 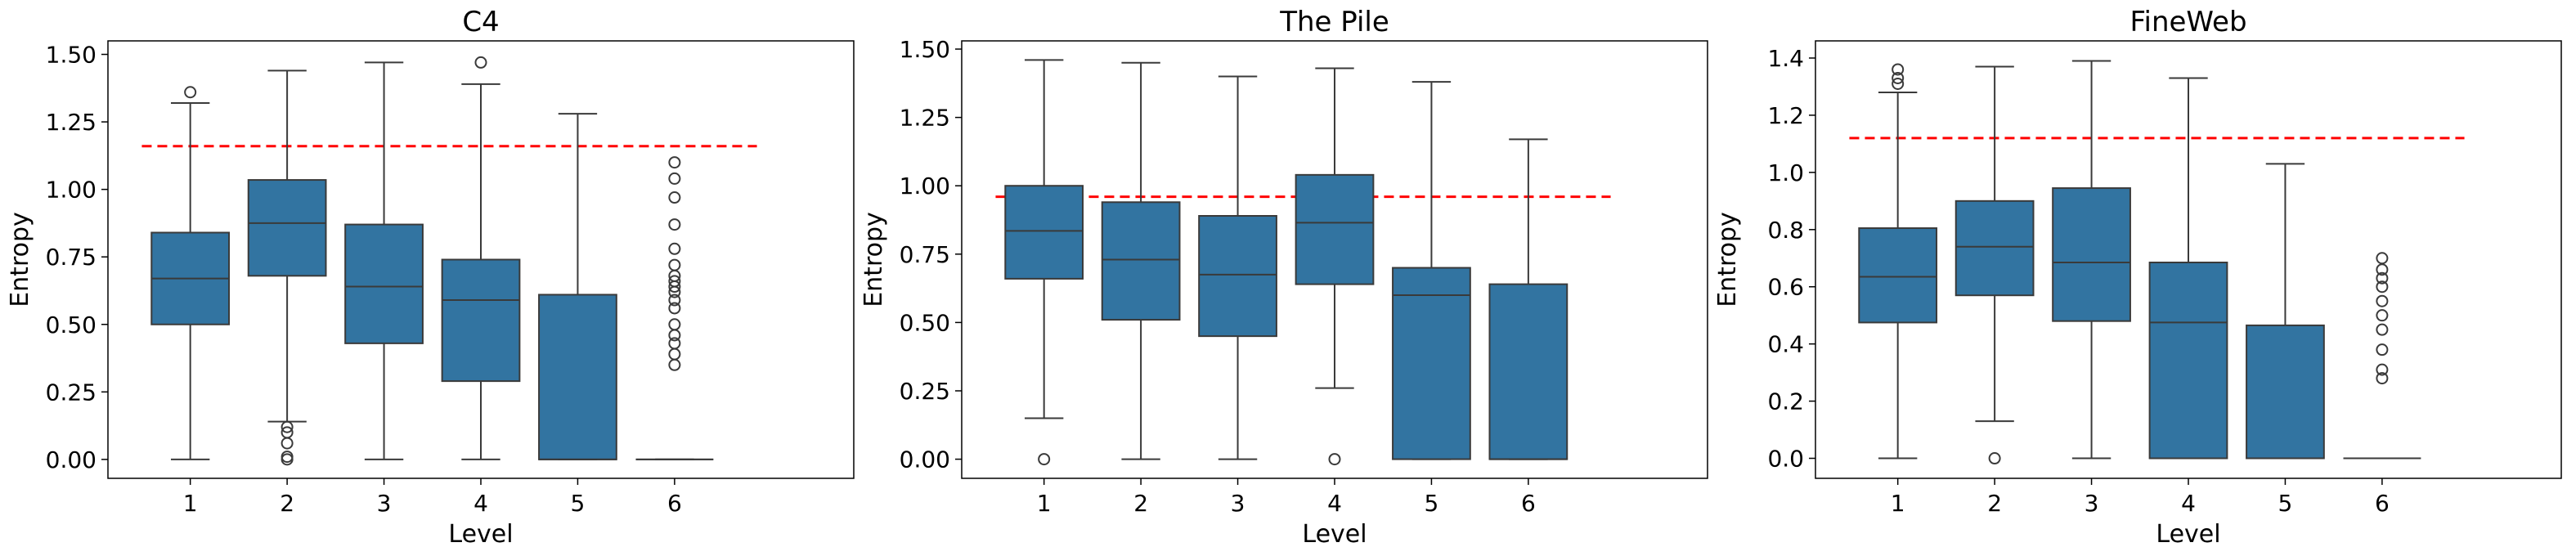 I want to click on chart-title: C4, so click(x=481, y=22).